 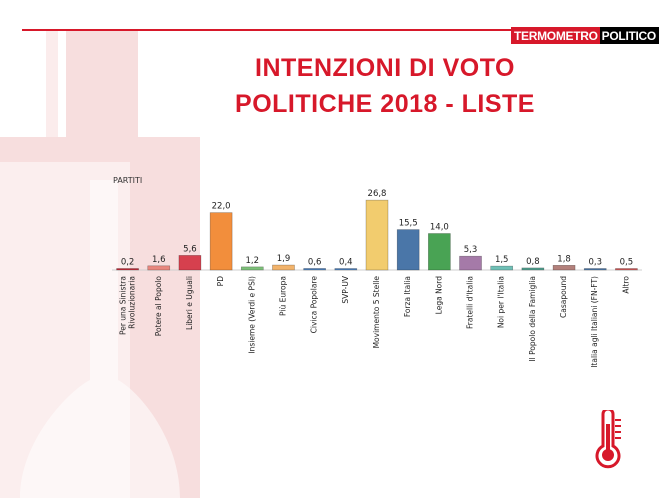 I want to click on page-title-line2: POLITICHE 2018 - LISTE, so click(x=385, y=104).